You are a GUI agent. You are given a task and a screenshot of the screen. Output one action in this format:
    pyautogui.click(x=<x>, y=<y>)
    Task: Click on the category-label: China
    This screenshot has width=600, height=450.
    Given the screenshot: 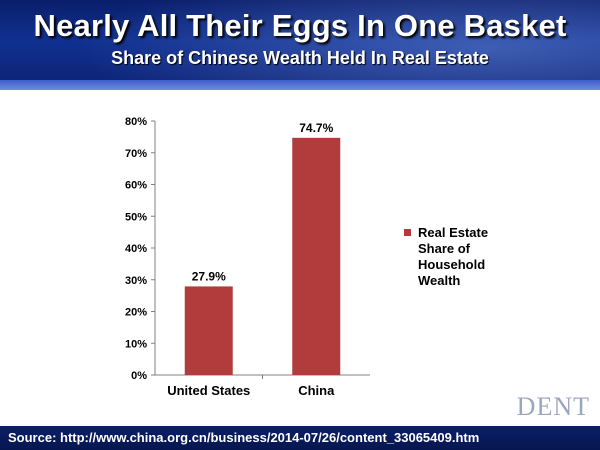 What is the action you would take?
    pyautogui.click(x=316, y=390)
    